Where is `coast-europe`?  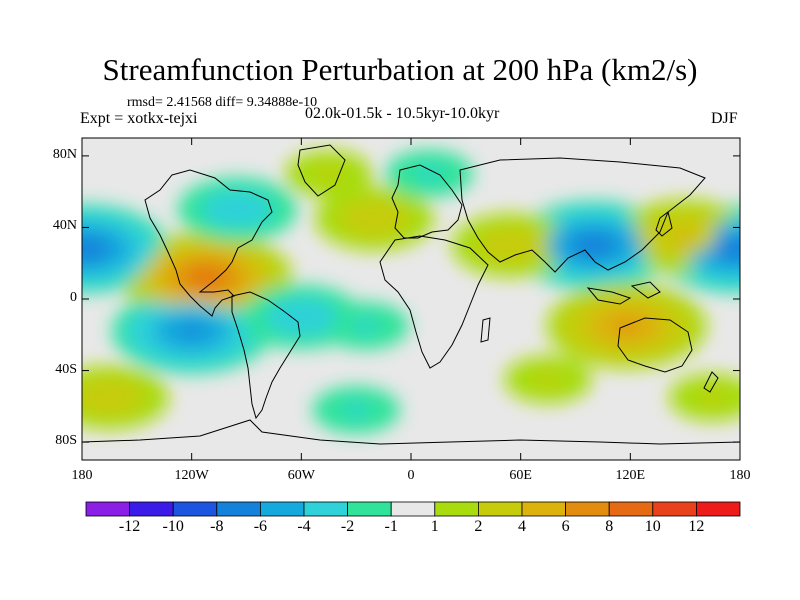
coast-europe is located at coordinates (427, 201).